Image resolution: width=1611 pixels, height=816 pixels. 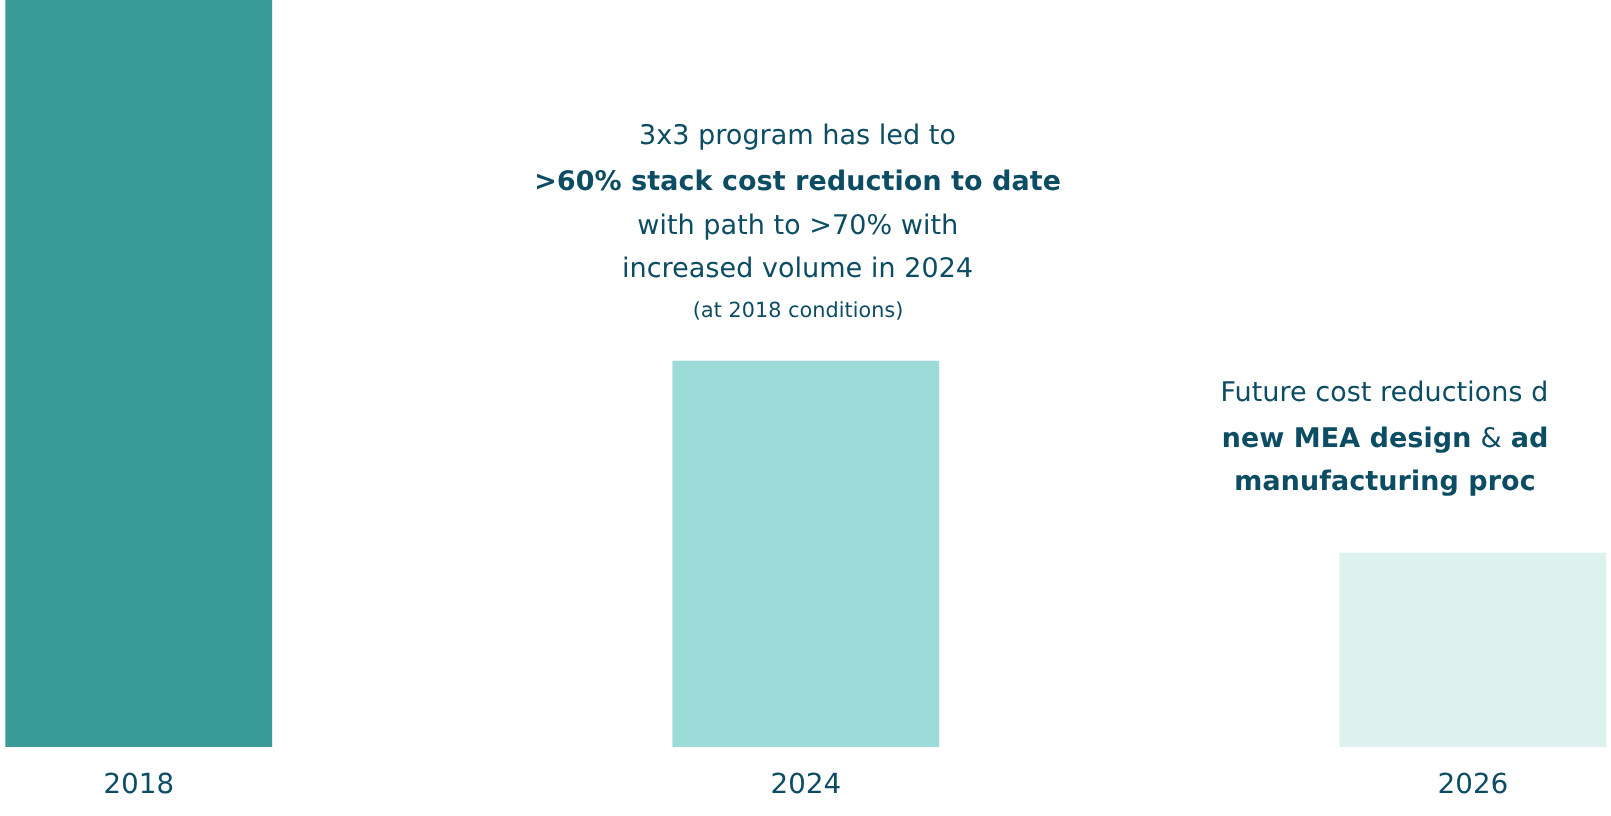 What do you see at coordinates (1346, 439) in the screenshot?
I see `annotation: new MEA design` at bounding box center [1346, 439].